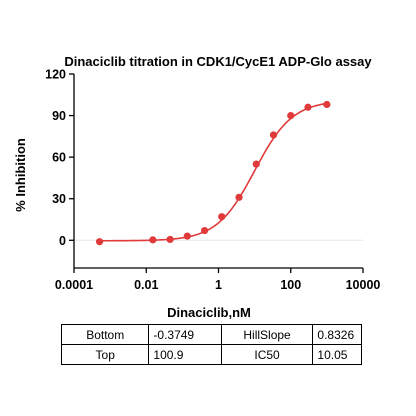 This screenshot has height=416, width=416. Describe the element at coordinates (185, 354) in the screenshot. I see `param-value-top: 100.9` at that location.